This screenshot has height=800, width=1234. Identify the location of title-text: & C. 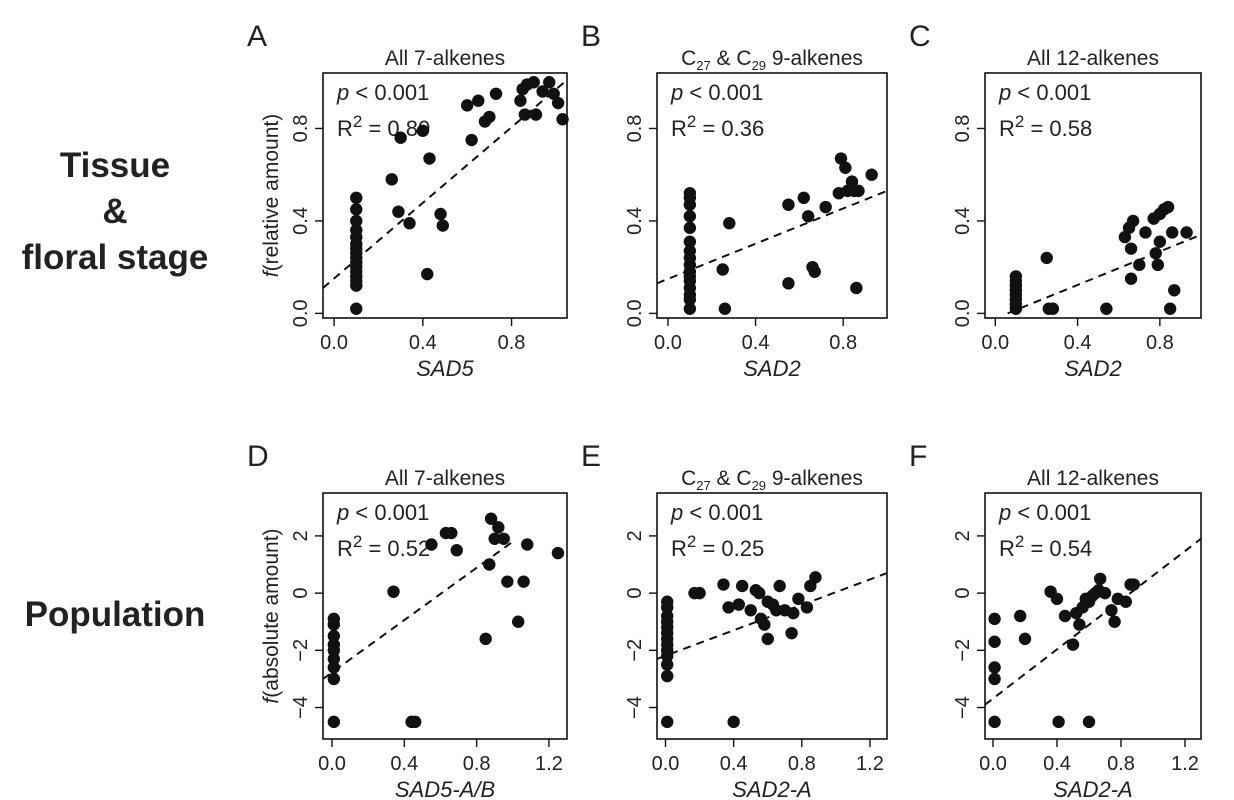
(731, 478).